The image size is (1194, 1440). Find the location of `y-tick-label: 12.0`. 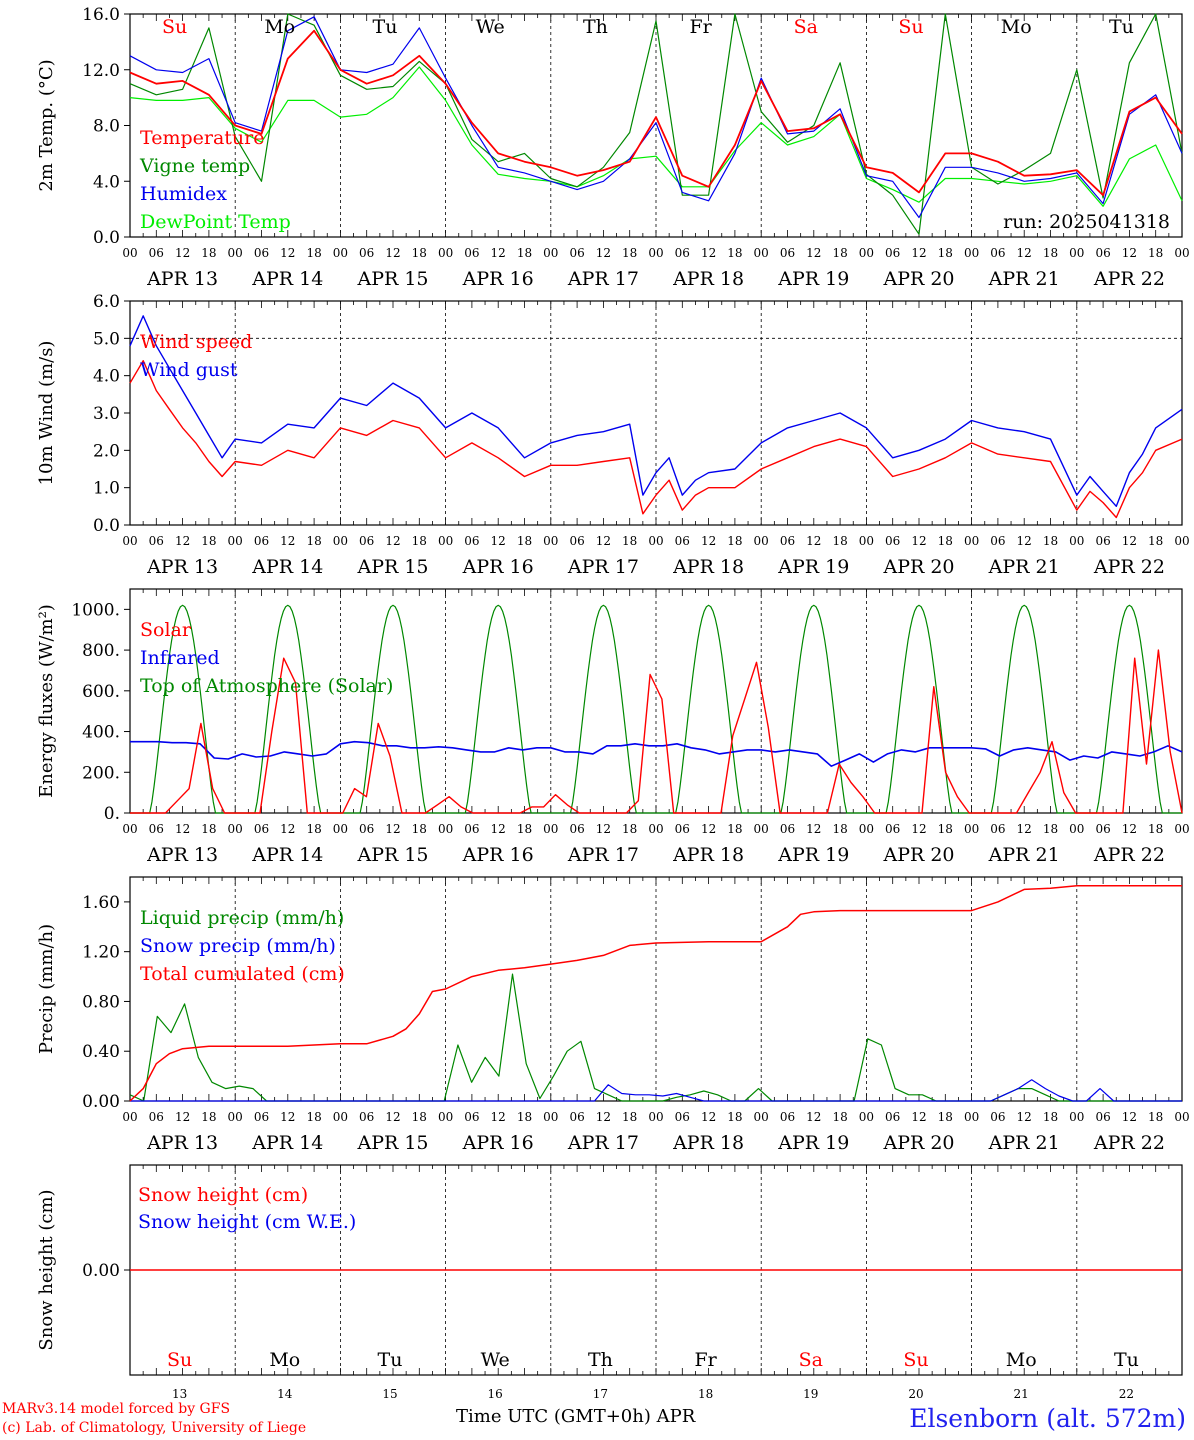

y-tick-label: 12.0 is located at coordinates (101, 71).